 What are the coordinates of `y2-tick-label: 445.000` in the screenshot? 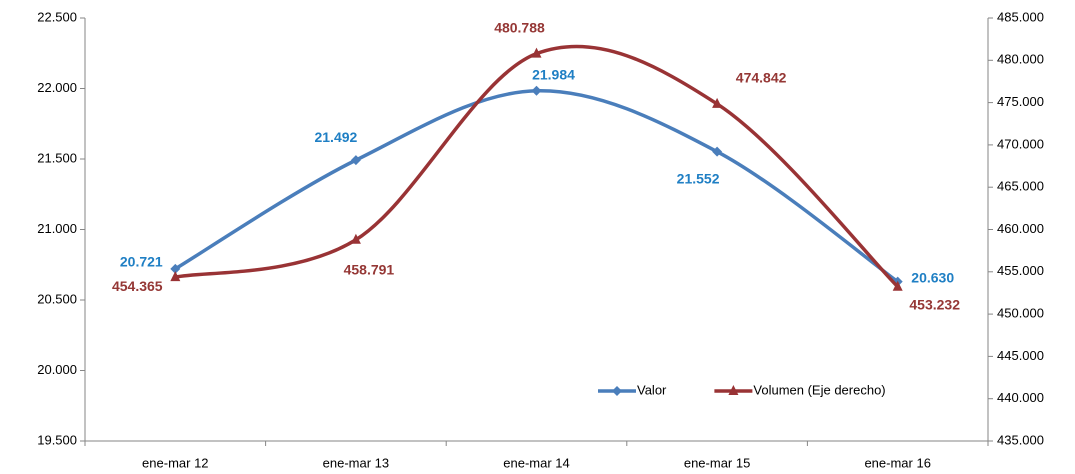 It's located at (1020, 355).